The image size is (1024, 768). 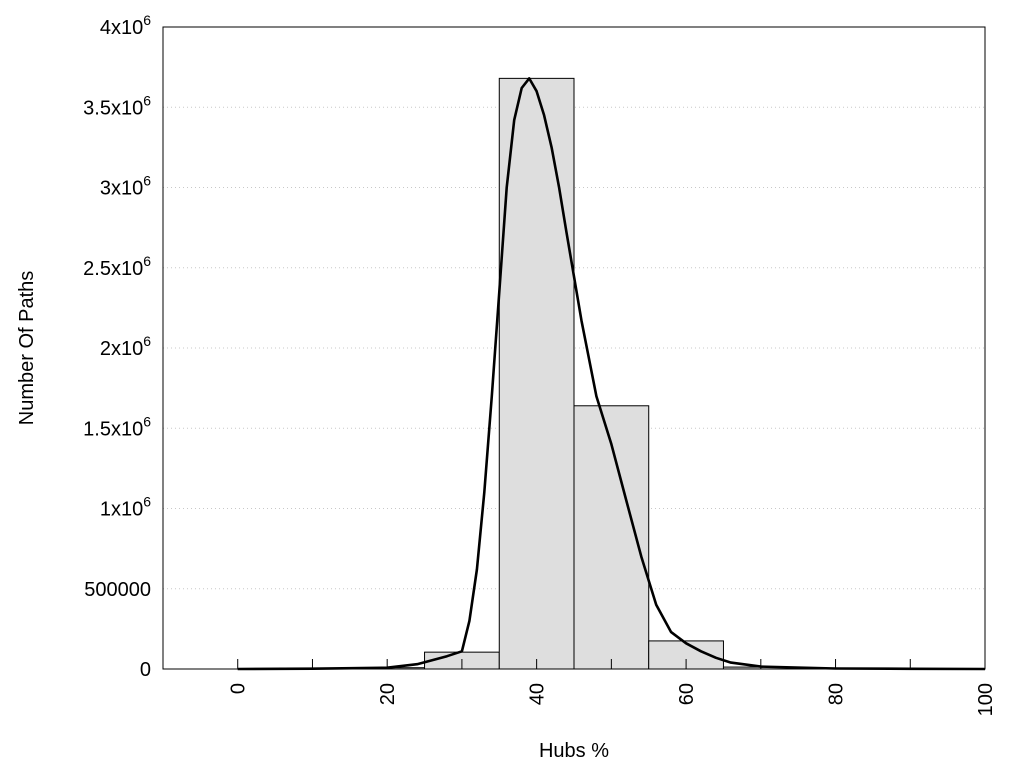 I want to click on y-tick-label: 2x10⁶, so click(x=125, y=346).